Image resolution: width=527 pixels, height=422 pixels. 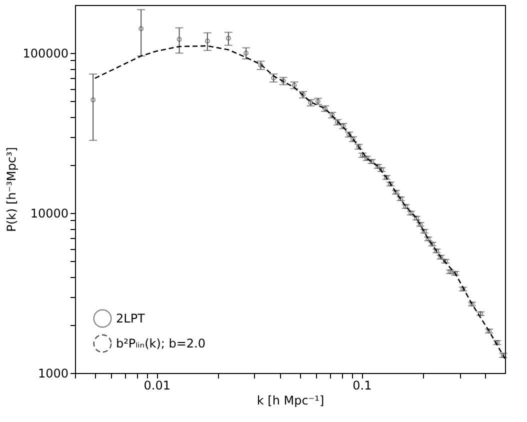 What do you see at coordinates (131, 319) in the screenshot?
I see `legend-label: 2LPT` at bounding box center [131, 319].